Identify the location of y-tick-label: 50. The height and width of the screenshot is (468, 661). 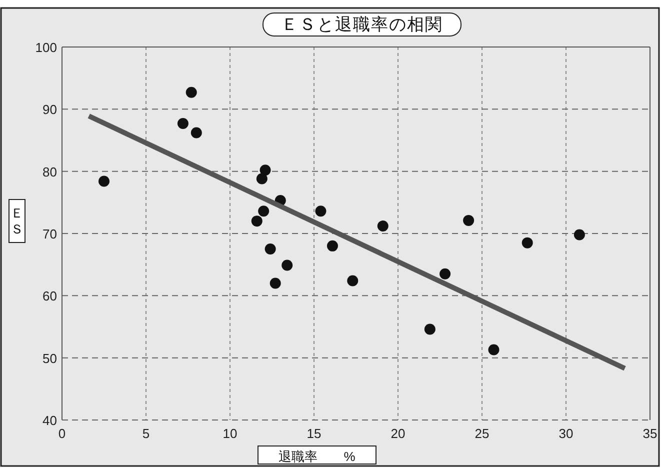
(49, 358).